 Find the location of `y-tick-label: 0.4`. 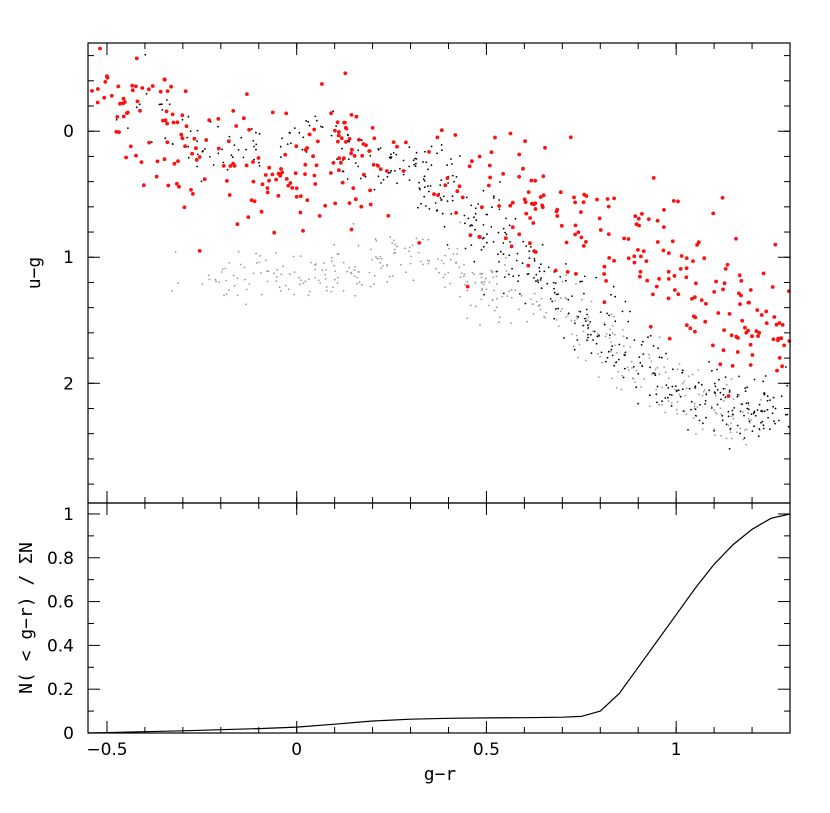

y-tick-label: 0.4 is located at coordinates (60, 646).